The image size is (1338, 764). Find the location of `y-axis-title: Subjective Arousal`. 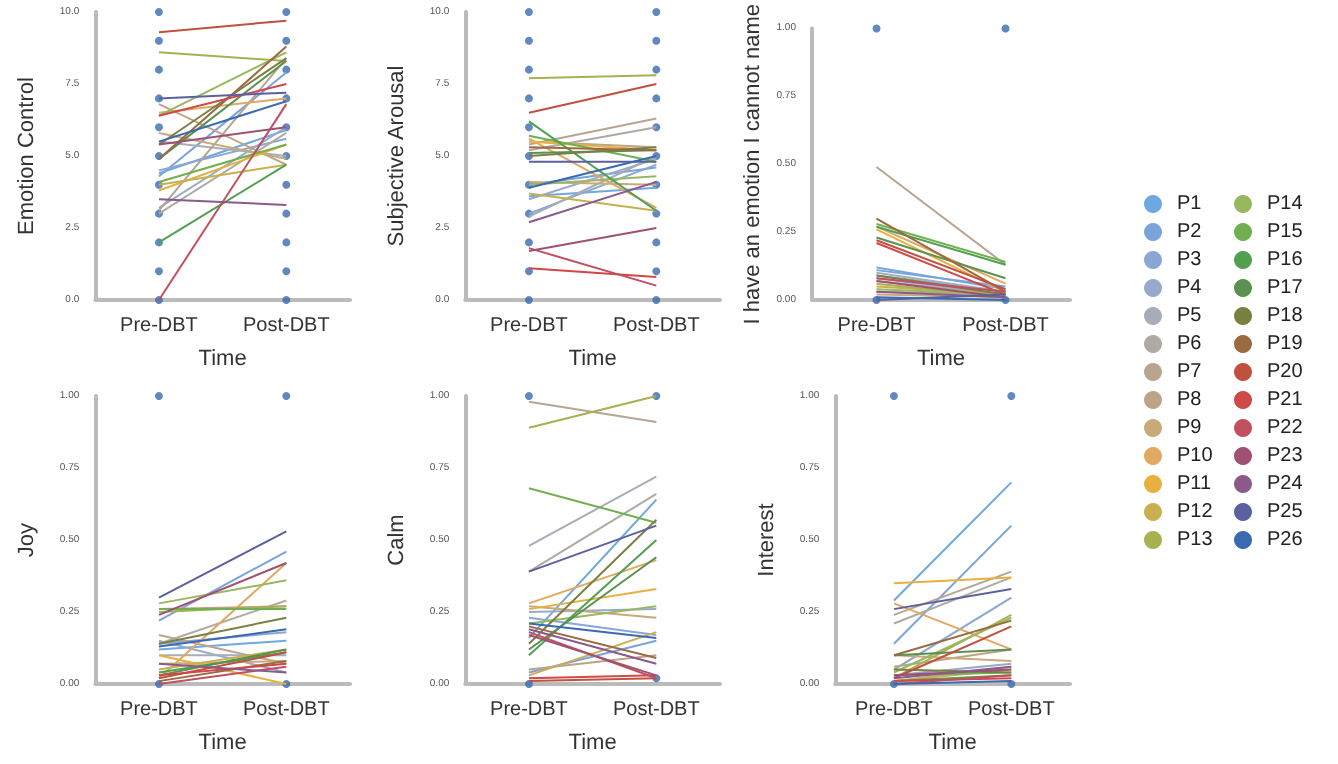

y-axis-title: Subjective Arousal is located at coordinates (397, 156).